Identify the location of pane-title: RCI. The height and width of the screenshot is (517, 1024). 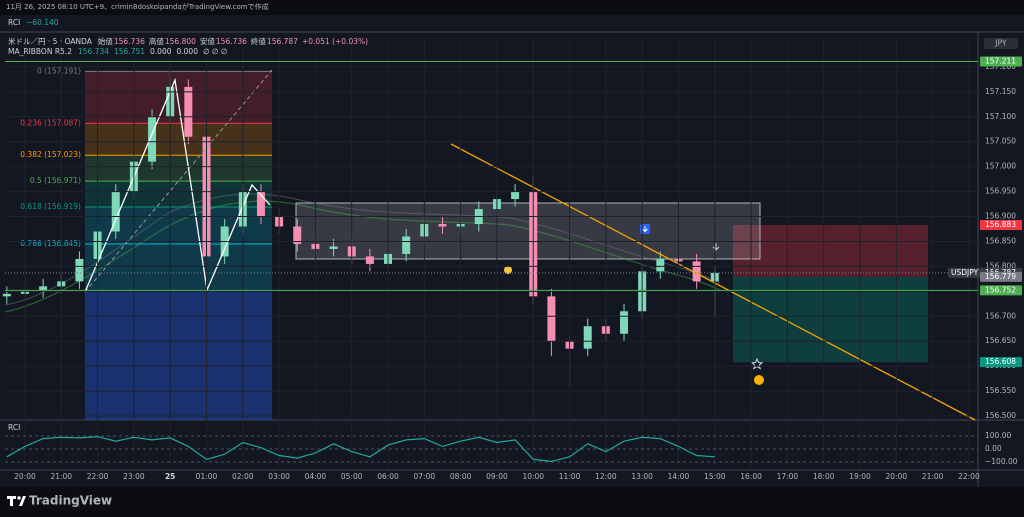
(14, 427).